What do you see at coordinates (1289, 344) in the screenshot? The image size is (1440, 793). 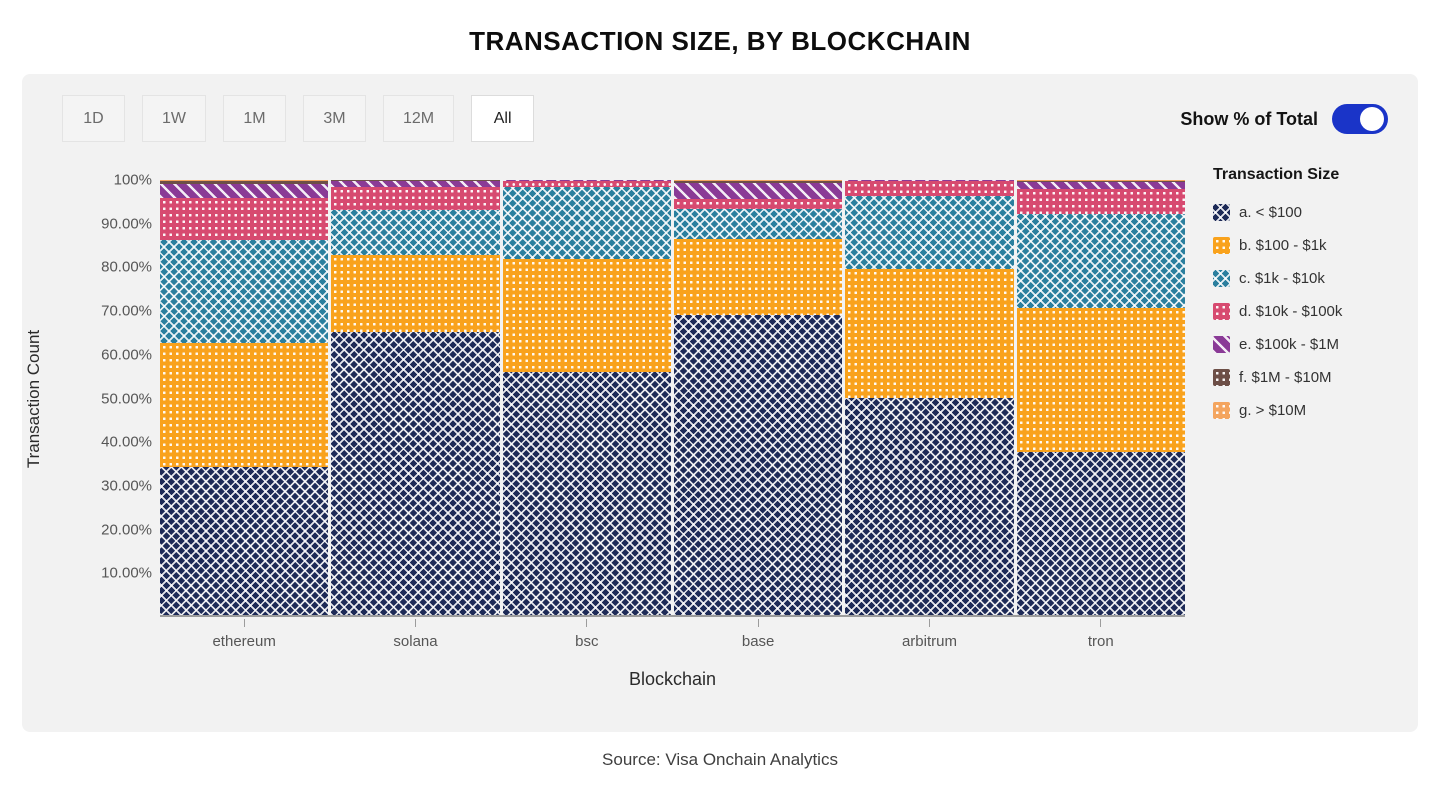 I see `legend-label: e. $100k - $1M` at bounding box center [1289, 344].